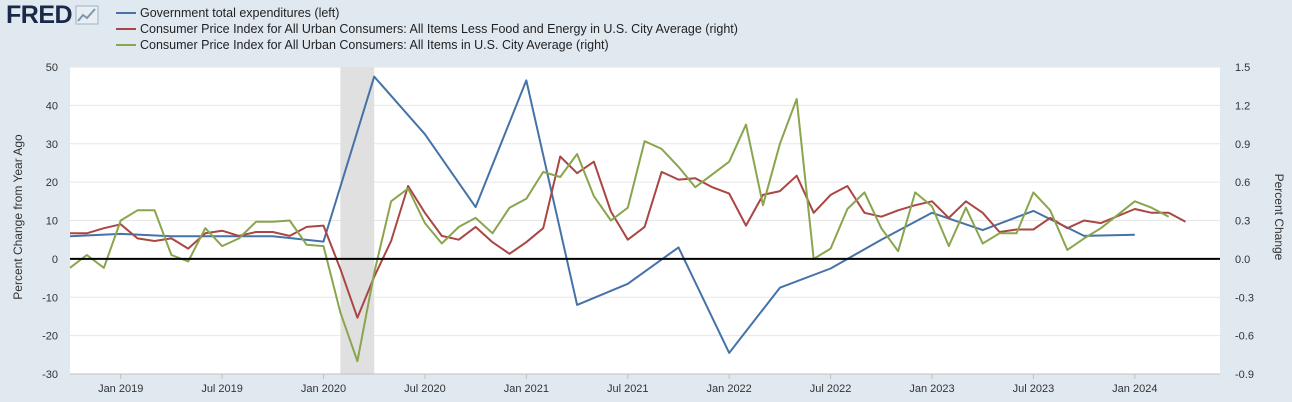 The height and width of the screenshot is (402, 1292). Describe the element at coordinates (55, 260) in the screenshot. I see `left-tick-label: 0` at that location.